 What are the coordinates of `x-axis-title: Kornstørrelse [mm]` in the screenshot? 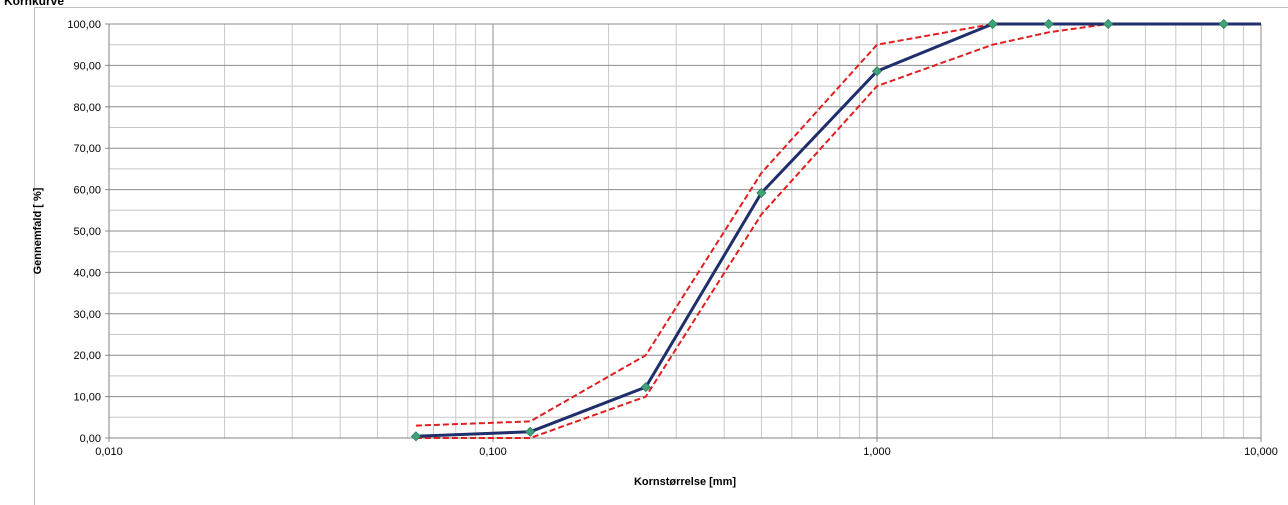 It's located at (685, 482).